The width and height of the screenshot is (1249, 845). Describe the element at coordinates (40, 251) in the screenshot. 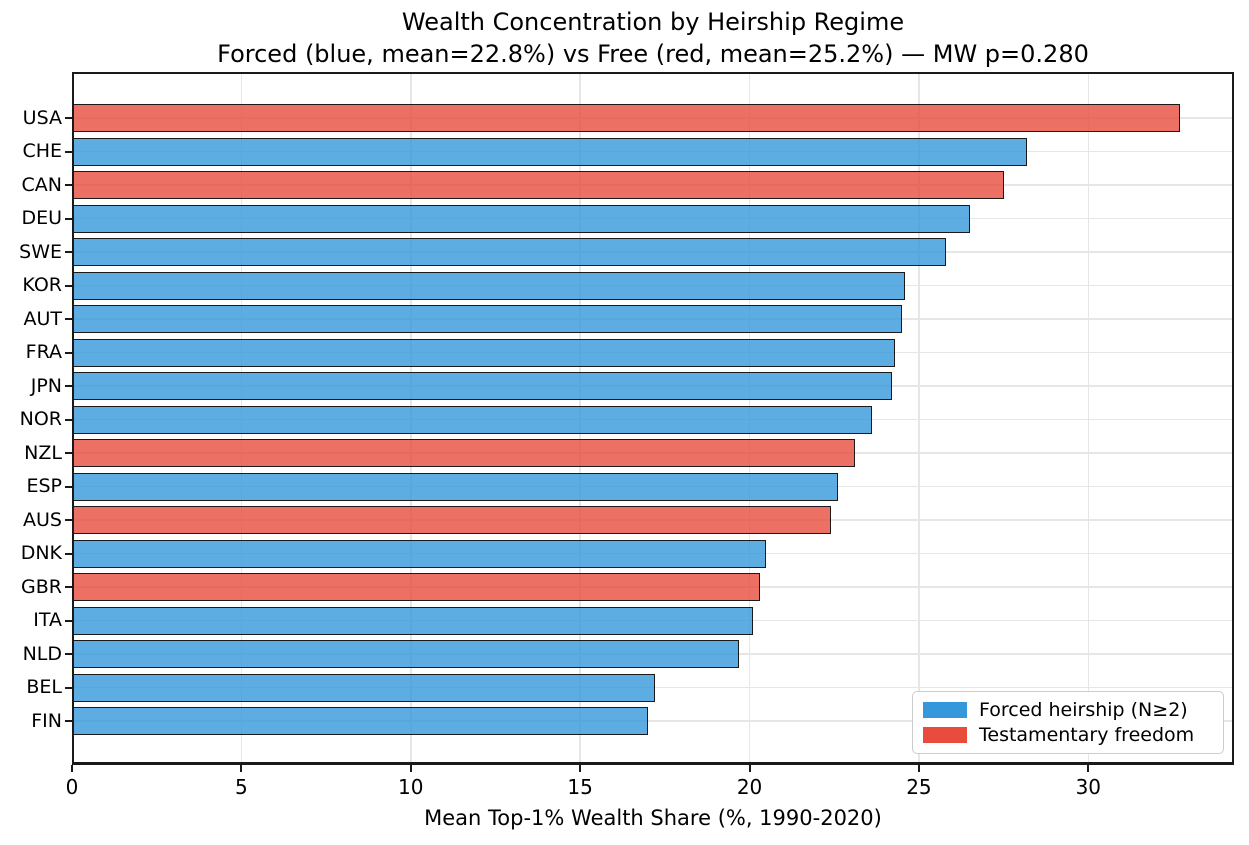

I see `y-tick-label-swe: SWE` at that location.